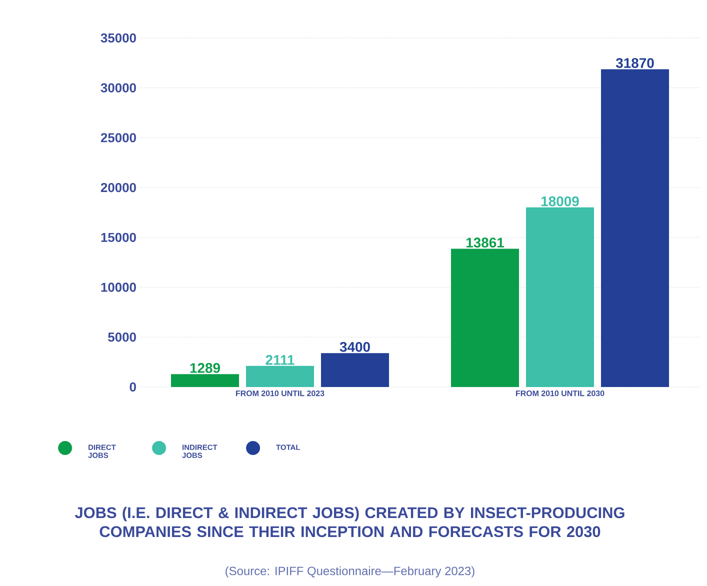 This screenshot has width=707, height=586. What do you see at coordinates (118, 187) in the screenshot?
I see `y-tick-label: 20000` at bounding box center [118, 187].